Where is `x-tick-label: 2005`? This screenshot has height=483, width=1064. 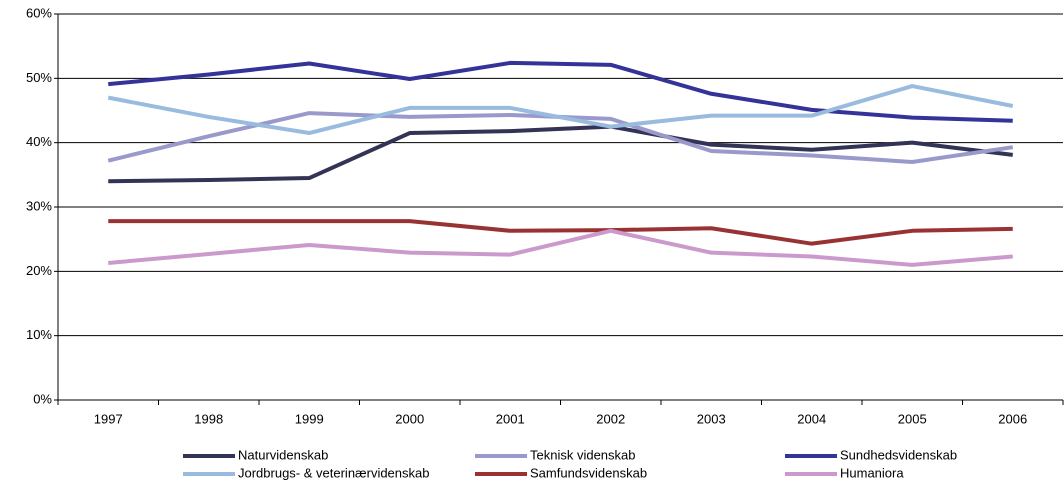
x-tick-label: 2005 is located at coordinates (912, 418).